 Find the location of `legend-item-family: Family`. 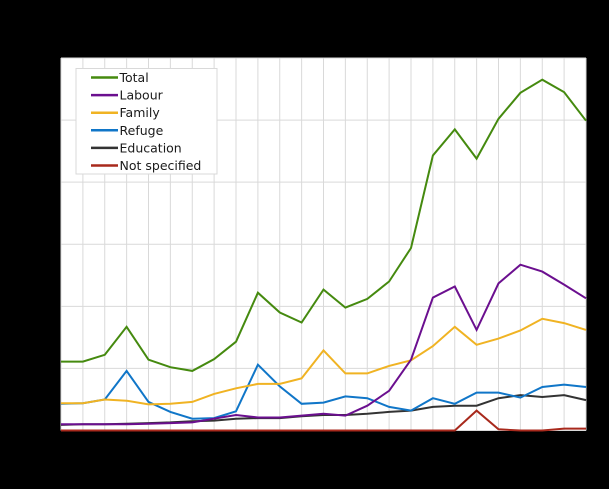

legend-item-family: Family is located at coordinates (125, 112).